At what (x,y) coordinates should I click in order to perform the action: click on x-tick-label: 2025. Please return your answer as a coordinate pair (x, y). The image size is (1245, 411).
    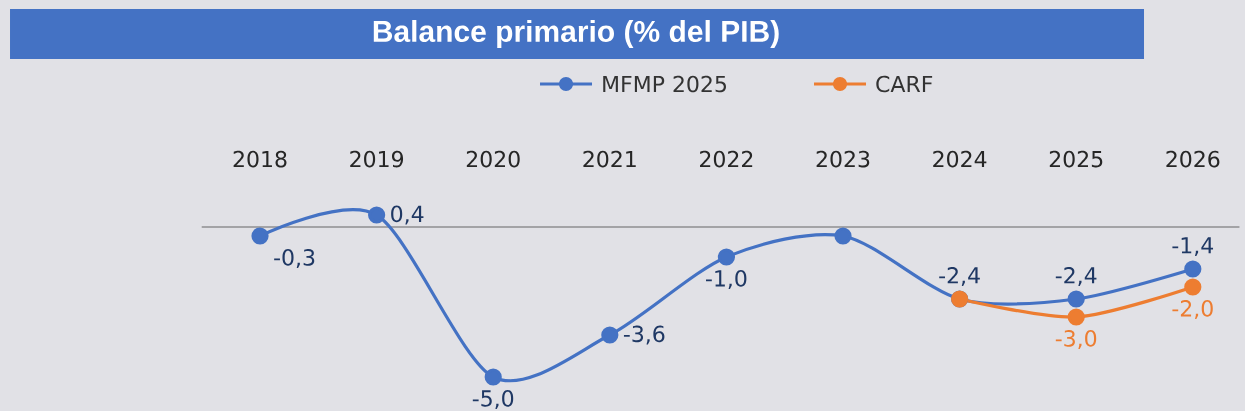
    Looking at the image, I should click on (1076, 159).